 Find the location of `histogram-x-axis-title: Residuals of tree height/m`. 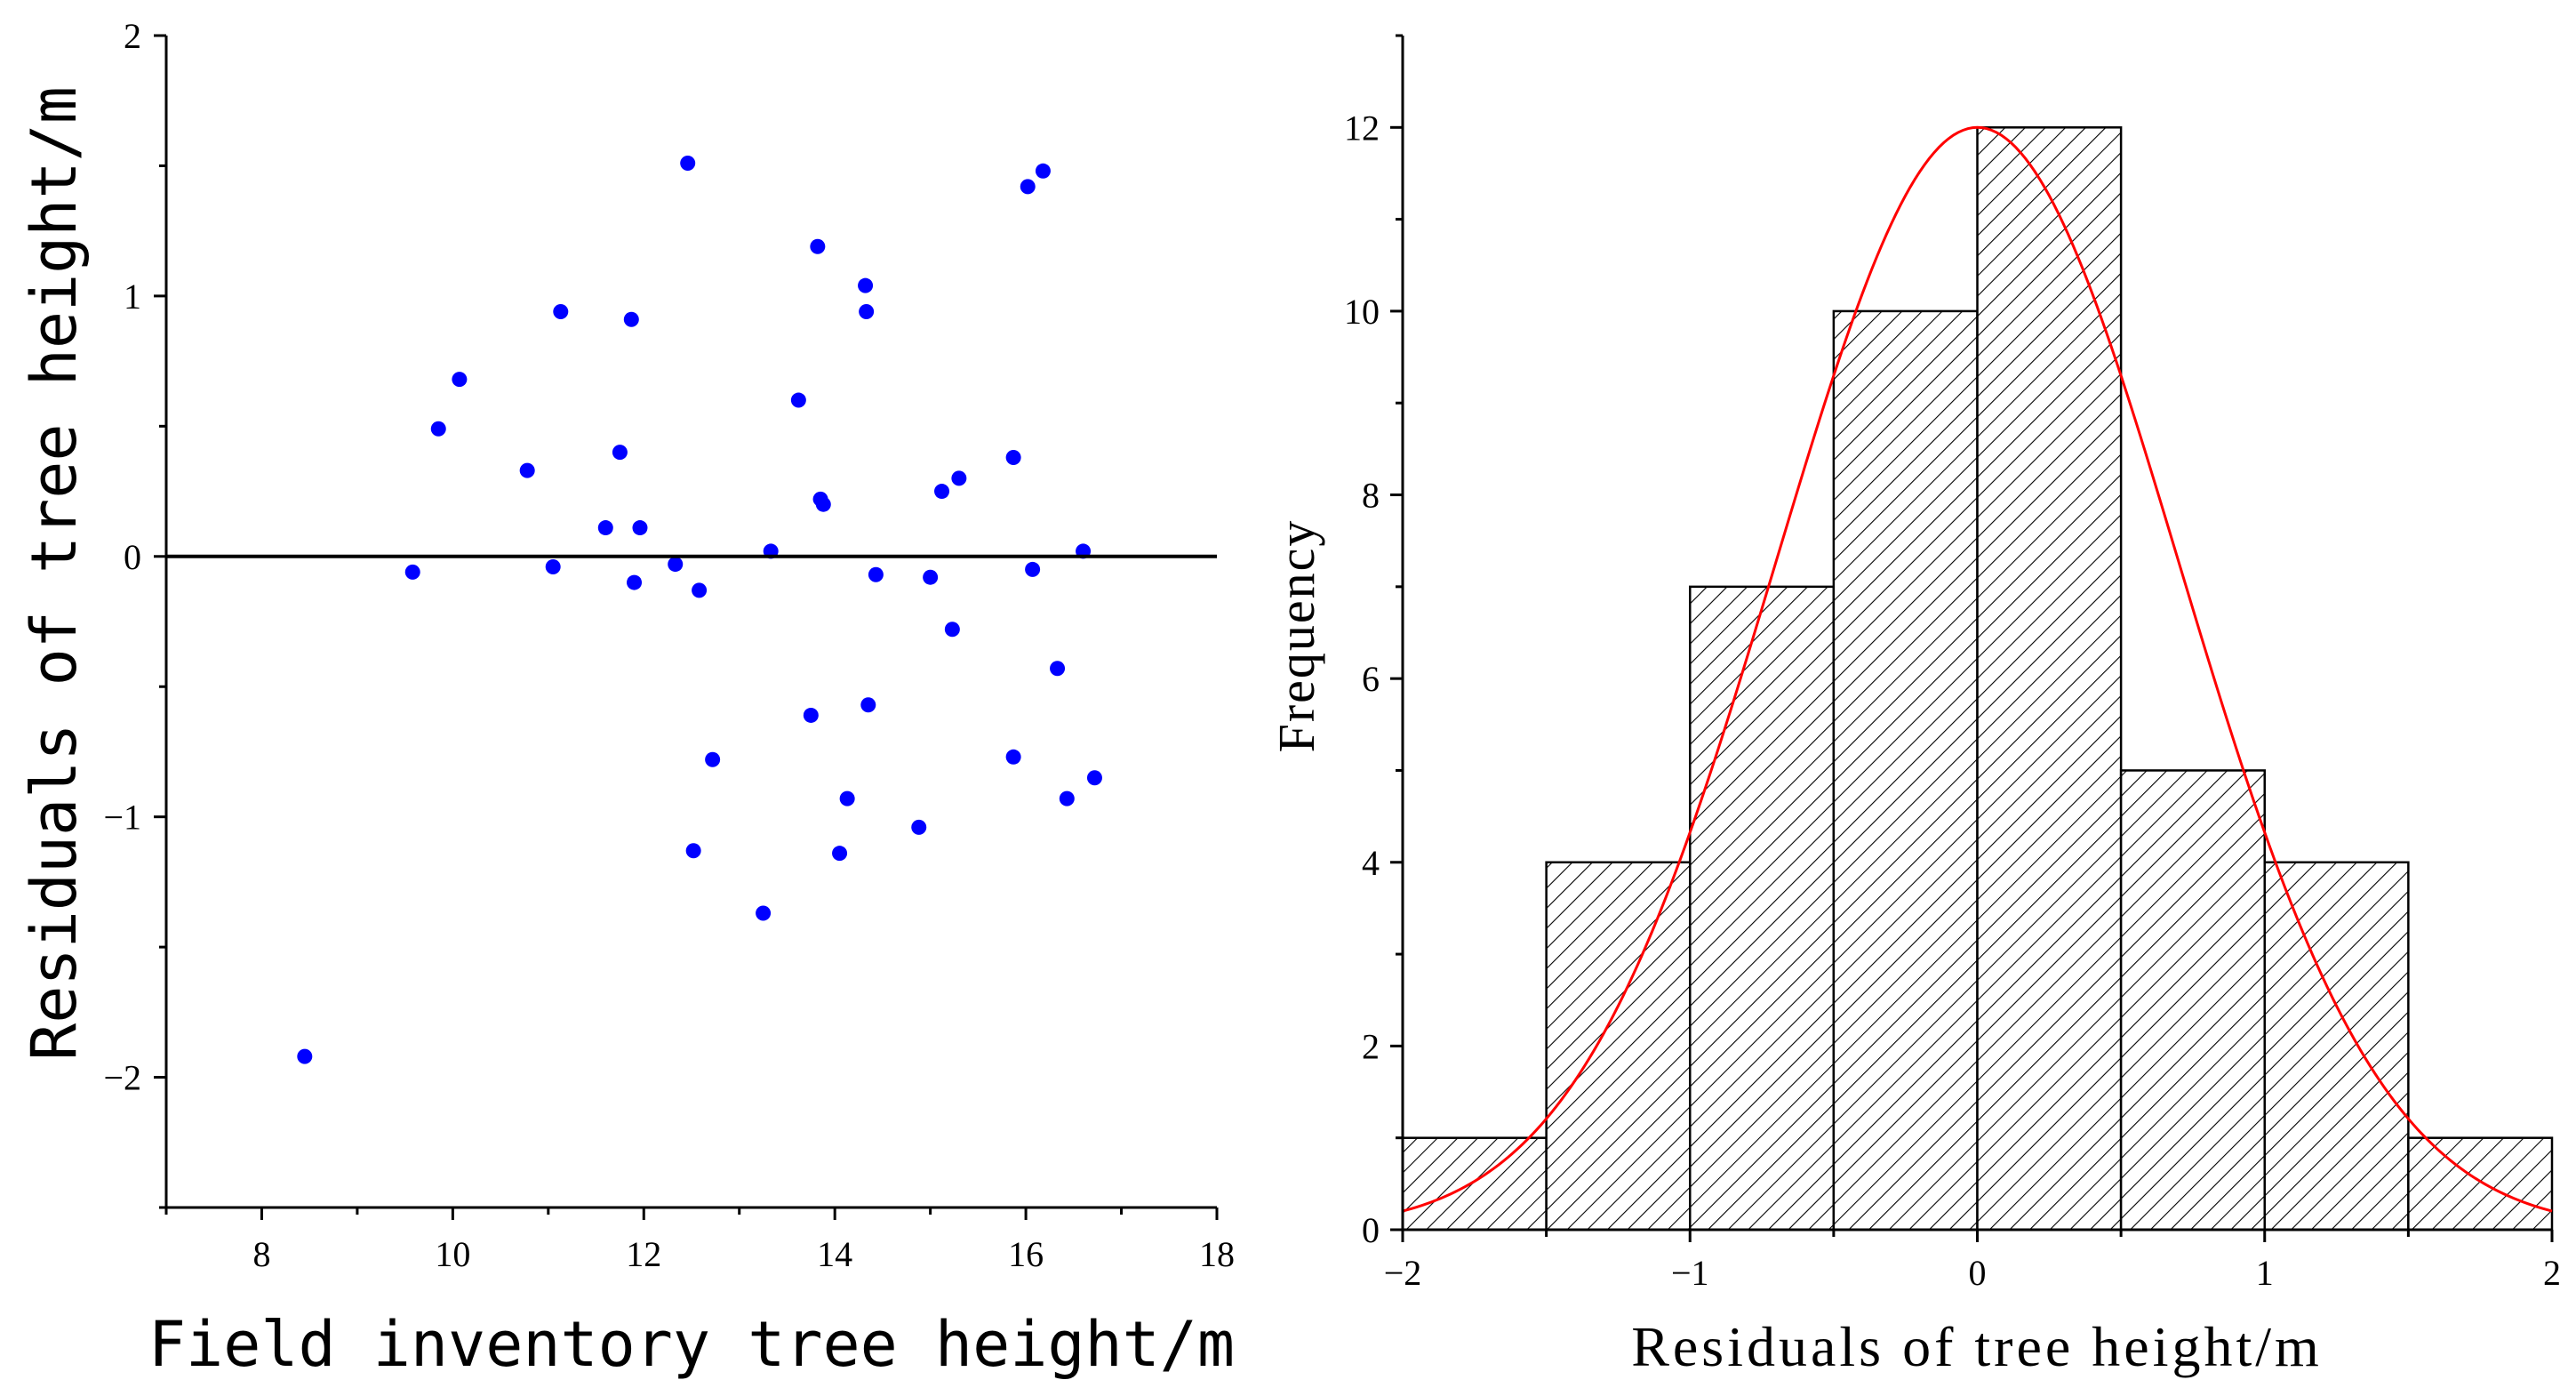

histogram-x-axis-title: Residuals of tree height/m is located at coordinates (1977, 1346).